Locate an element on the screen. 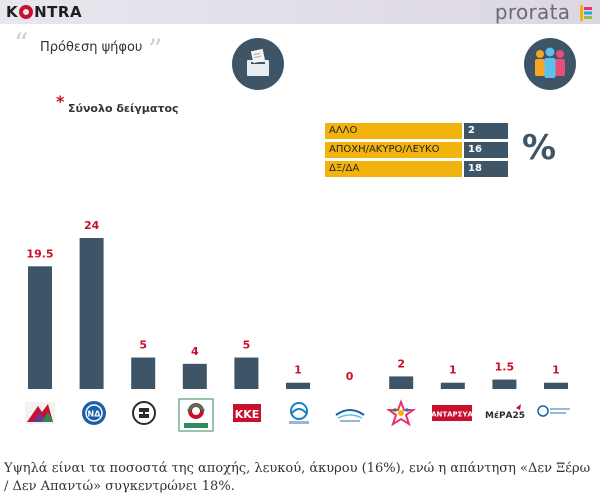  data-label: 19.5 is located at coordinates (39, 253).